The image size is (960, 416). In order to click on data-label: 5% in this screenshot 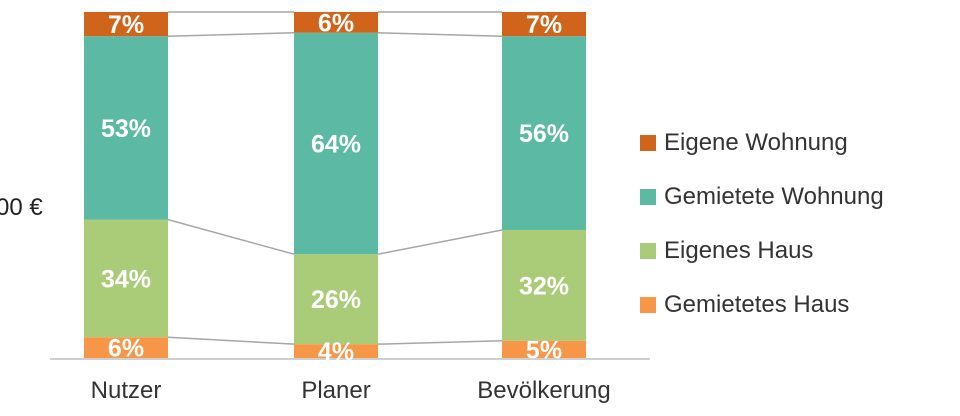, I will do `click(544, 350)`.